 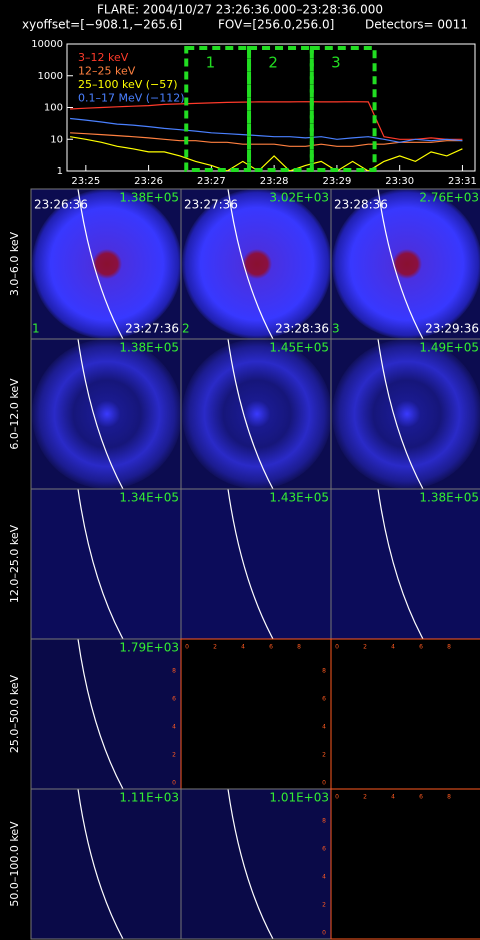 What do you see at coordinates (47, 44) in the screenshot?
I see `y-tick-label: 10000` at bounding box center [47, 44].